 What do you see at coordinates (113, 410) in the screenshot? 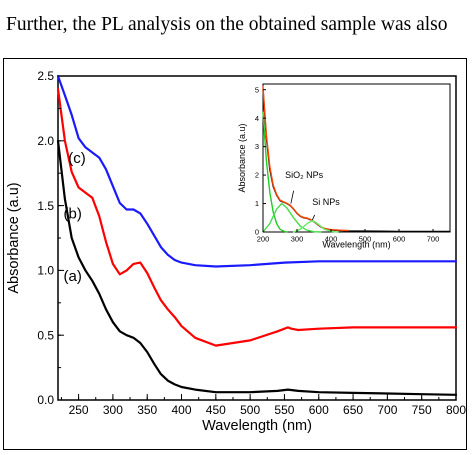
I see `main-x-tick-label: 300` at bounding box center [113, 410].